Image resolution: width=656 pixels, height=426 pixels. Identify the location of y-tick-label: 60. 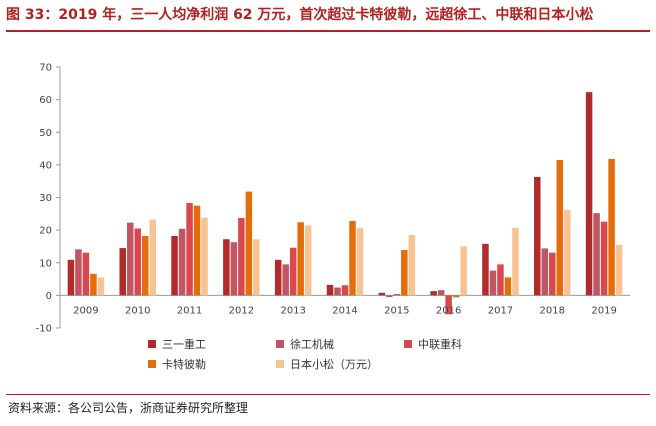
(45, 100).